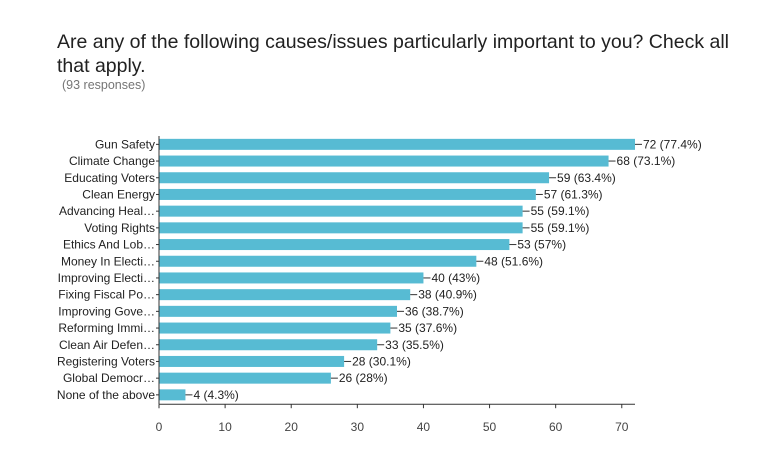 The width and height of the screenshot is (773, 455). Describe the element at coordinates (112, 161) in the screenshot. I see `category-label: Climate Change` at that location.